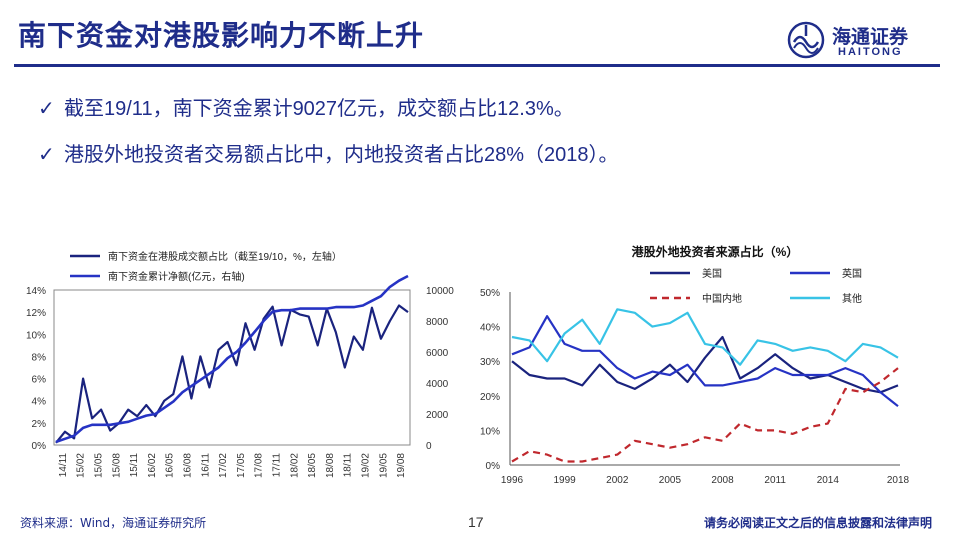 The height and width of the screenshot is (540, 956). What do you see at coordinates (116, 465) in the screenshot?
I see `x-tick-label: 15/08` at bounding box center [116, 465].